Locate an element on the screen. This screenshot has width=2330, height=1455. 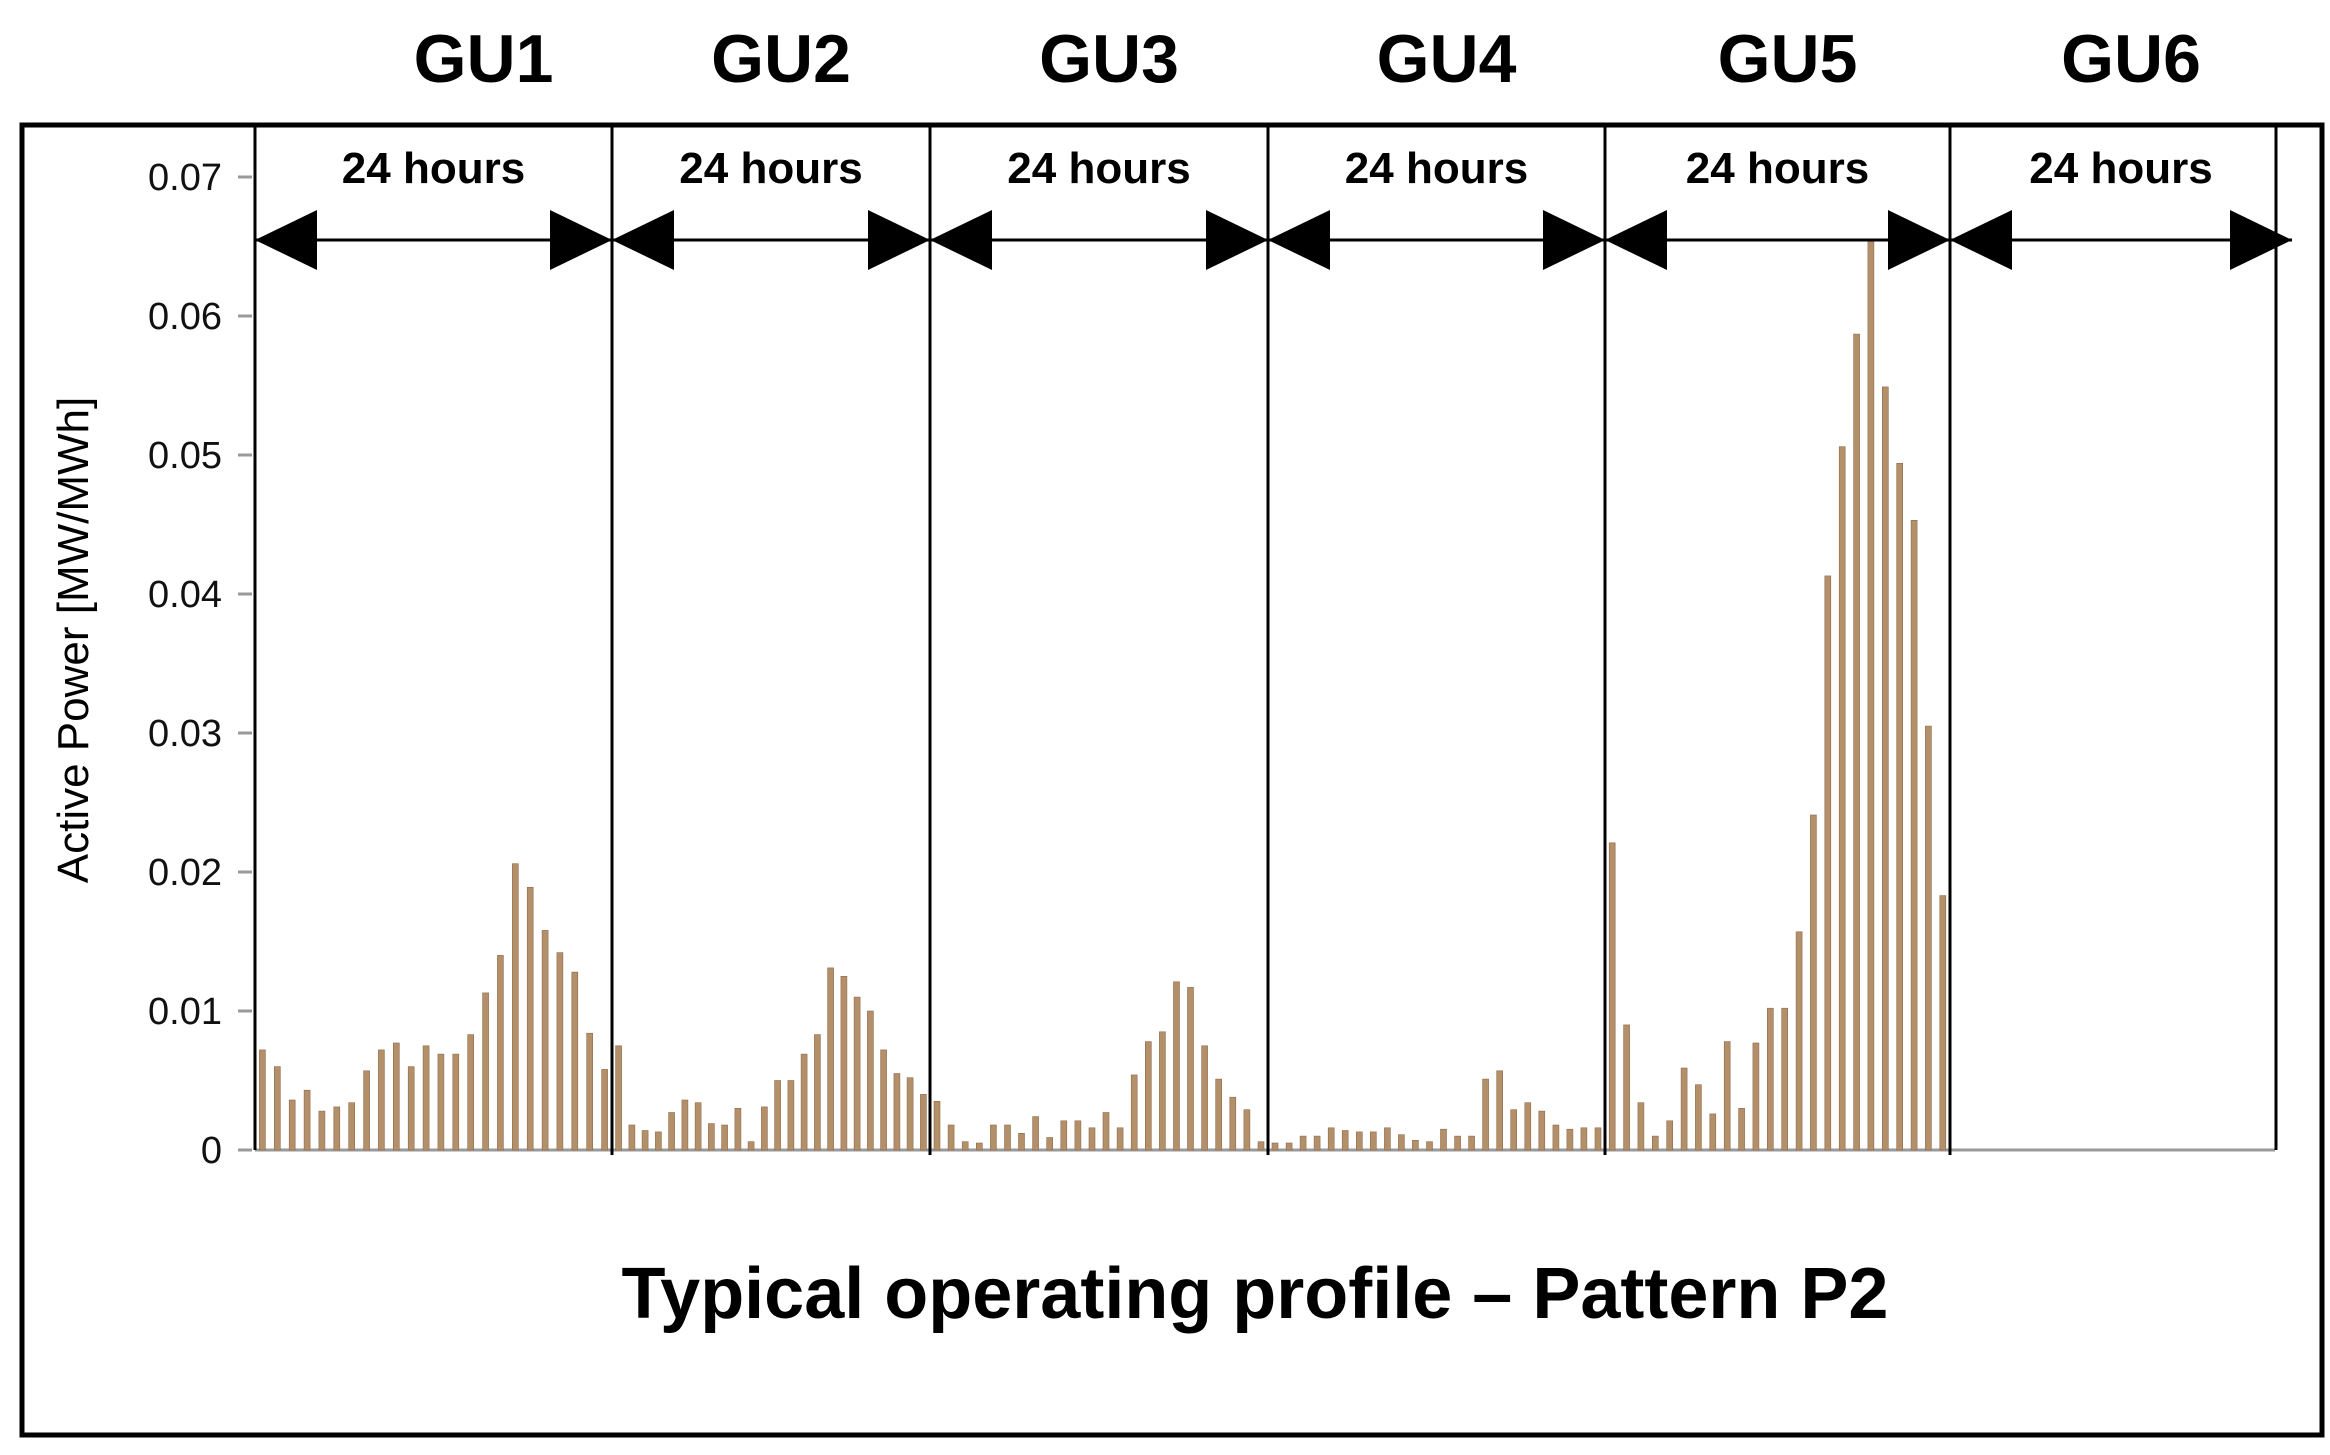
unit-label-gu4: GU4 is located at coordinates (1447, 59).